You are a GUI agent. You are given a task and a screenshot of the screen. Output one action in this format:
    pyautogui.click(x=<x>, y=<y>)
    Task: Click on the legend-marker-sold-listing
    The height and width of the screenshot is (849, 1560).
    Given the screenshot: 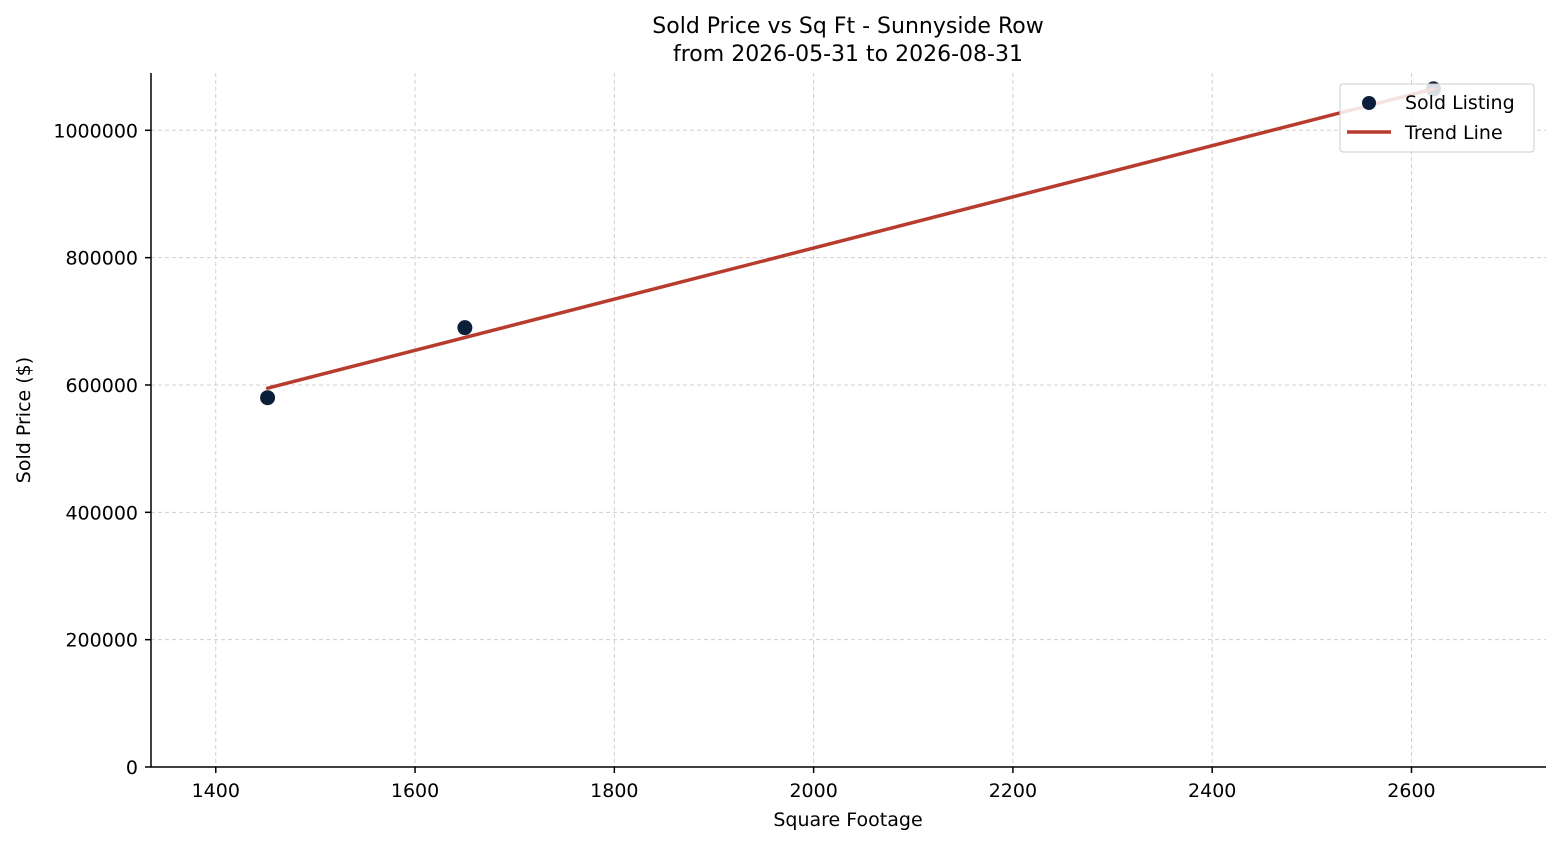 What is the action you would take?
    pyautogui.click(x=1369, y=103)
    